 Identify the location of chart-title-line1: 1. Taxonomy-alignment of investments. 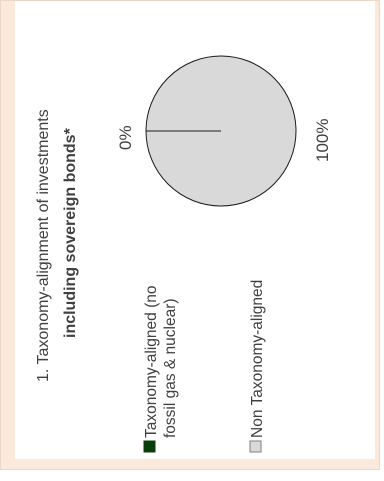
(43, 245).